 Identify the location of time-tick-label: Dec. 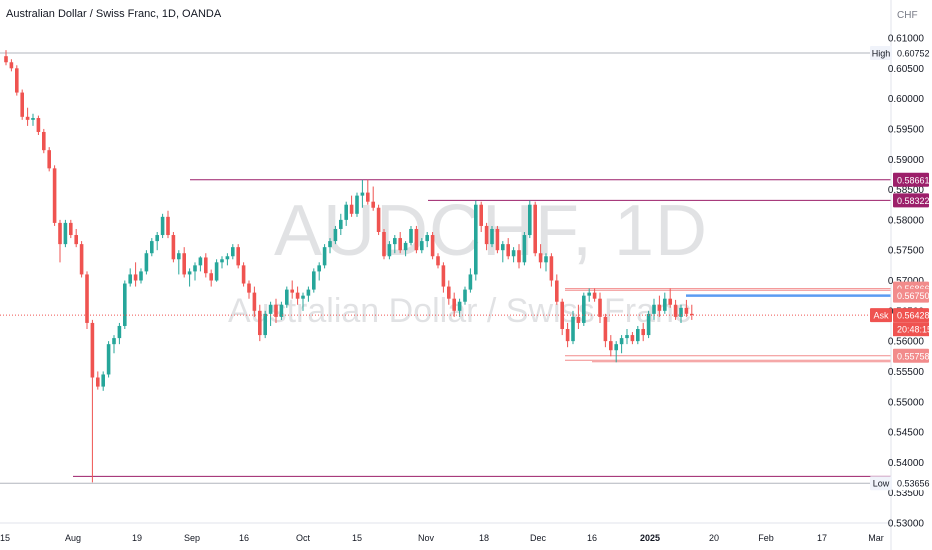
(538, 538).